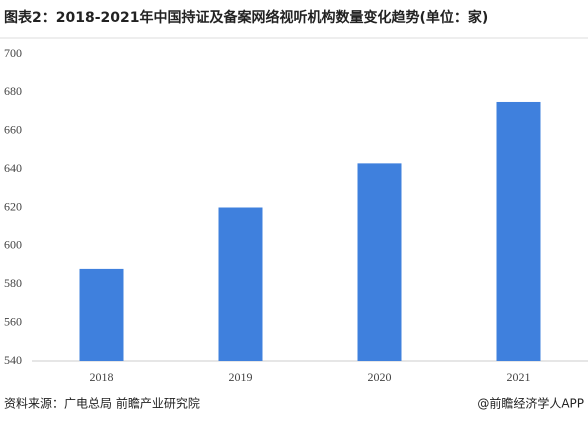  Describe the element at coordinates (13, 360) in the screenshot. I see `y-tick-label: 540` at that location.